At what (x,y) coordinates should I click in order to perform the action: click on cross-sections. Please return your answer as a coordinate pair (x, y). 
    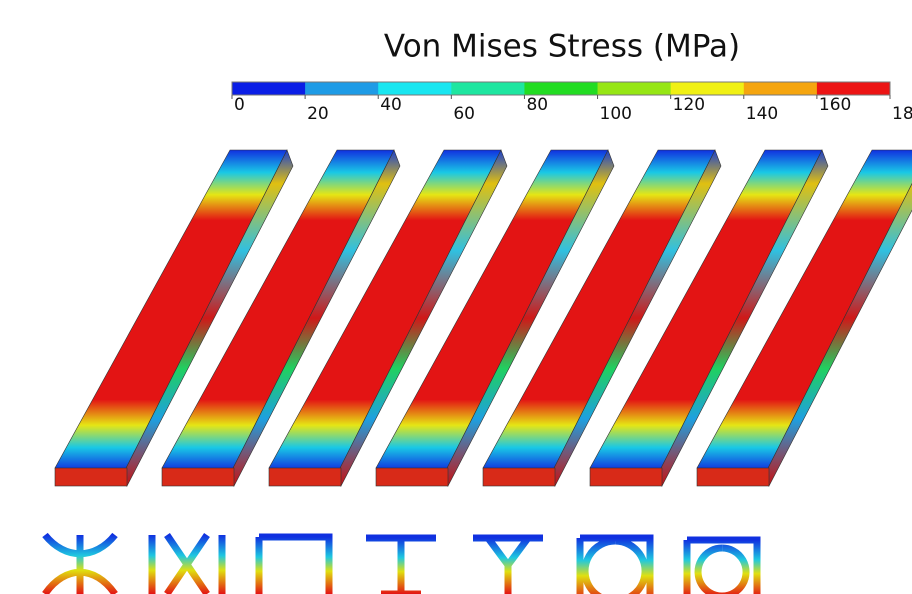
    Looking at the image, I should click on (401, 563).